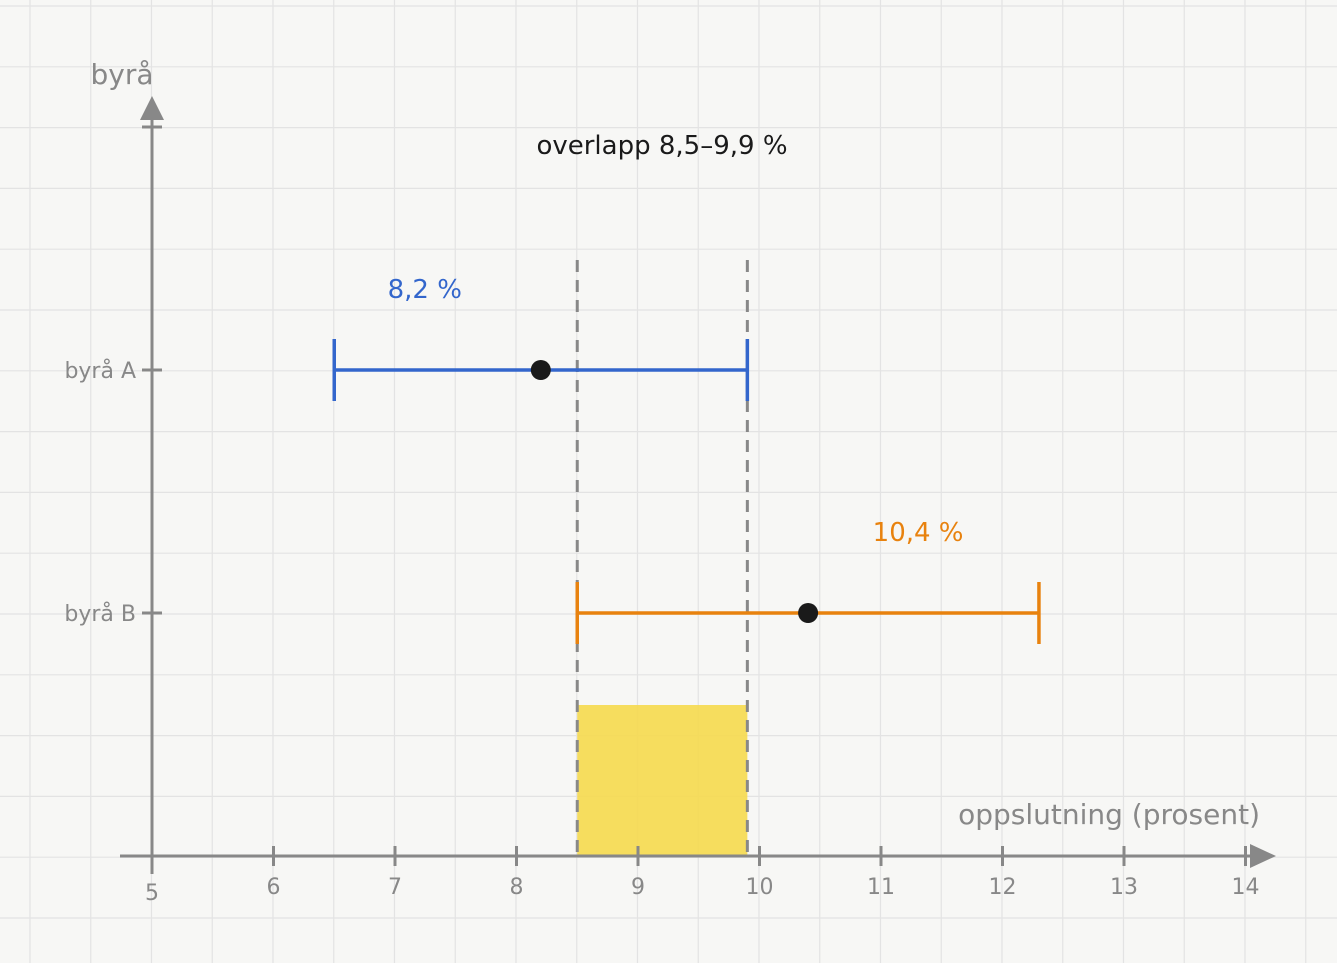 Image resolution: width=1337 pixels, height=963 pixels. Describe the element at coordinates (274, 887) in the screenshot. I see `x-tick-label: 6` at that location.